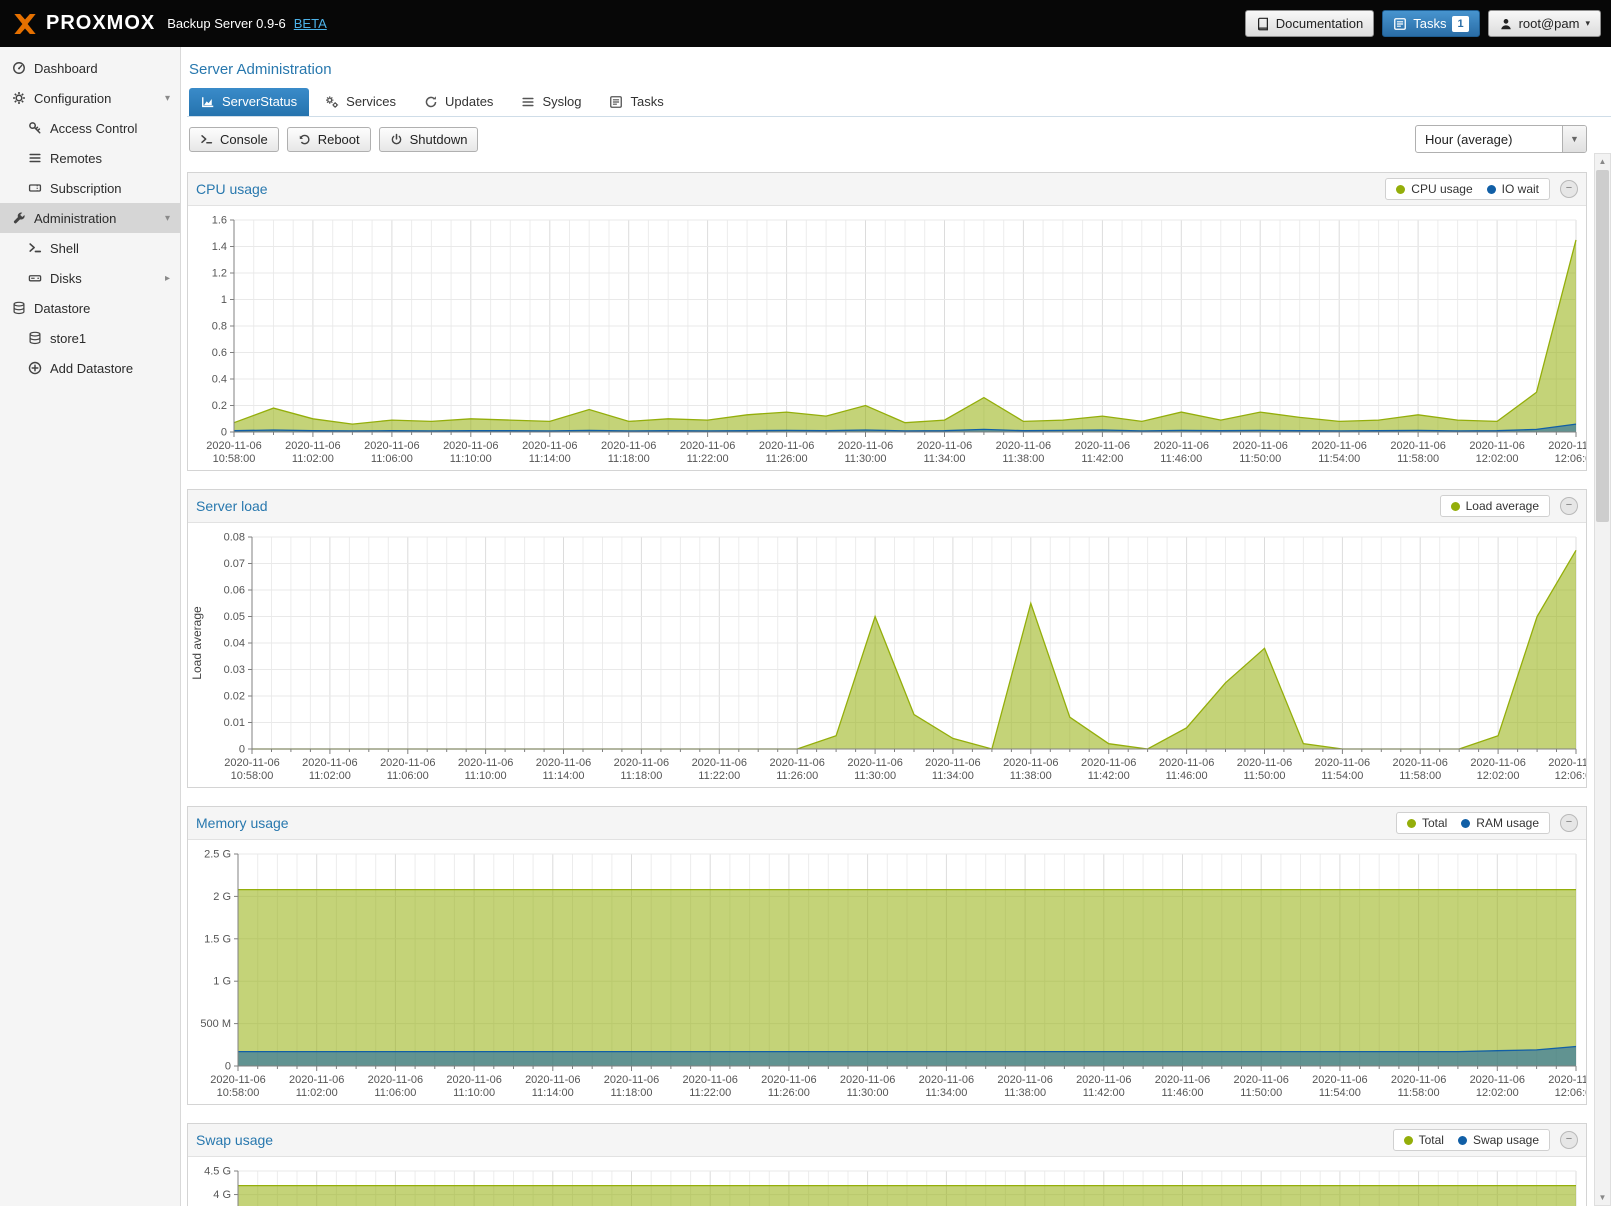 Image resolution: width=1611 pixels, height=1206 pixels. What do you see at coordinates (64, 248) in the screenshot?
I see `sidebar-item-label: Shell` at bounding box center [64, 248].